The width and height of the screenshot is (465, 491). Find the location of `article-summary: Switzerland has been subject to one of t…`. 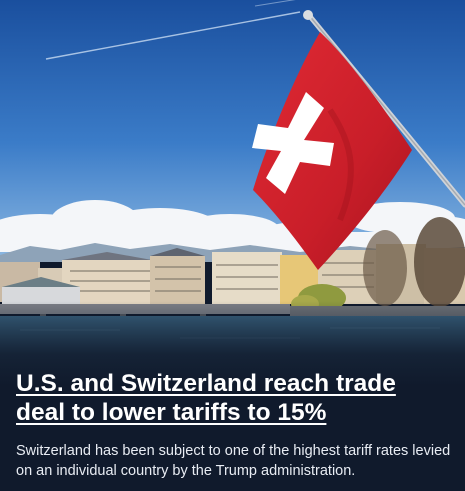

article-summary: Switzerland has been subject to one of t… is located at coordinates (233, 461).